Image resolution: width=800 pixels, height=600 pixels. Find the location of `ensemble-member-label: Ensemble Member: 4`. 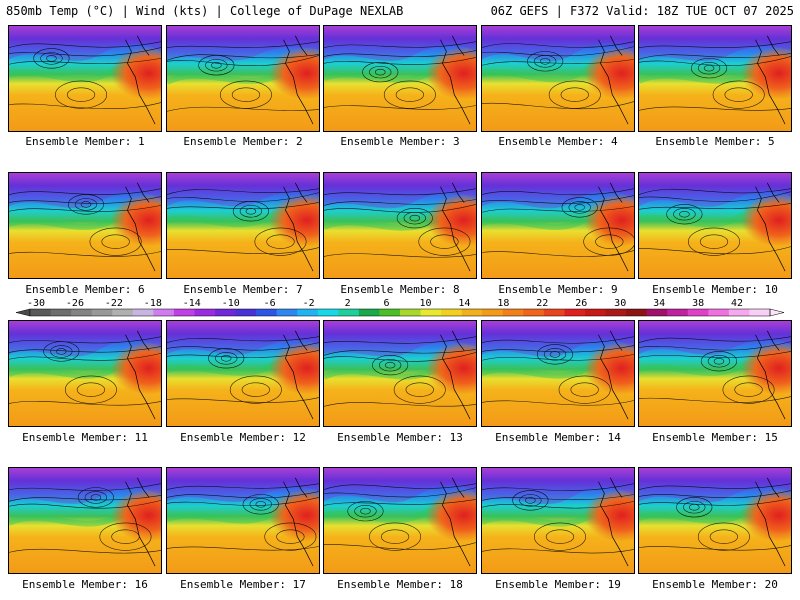

ensemble-member-label: Ensemble Member: 4 is located at coordinates (558, 141).